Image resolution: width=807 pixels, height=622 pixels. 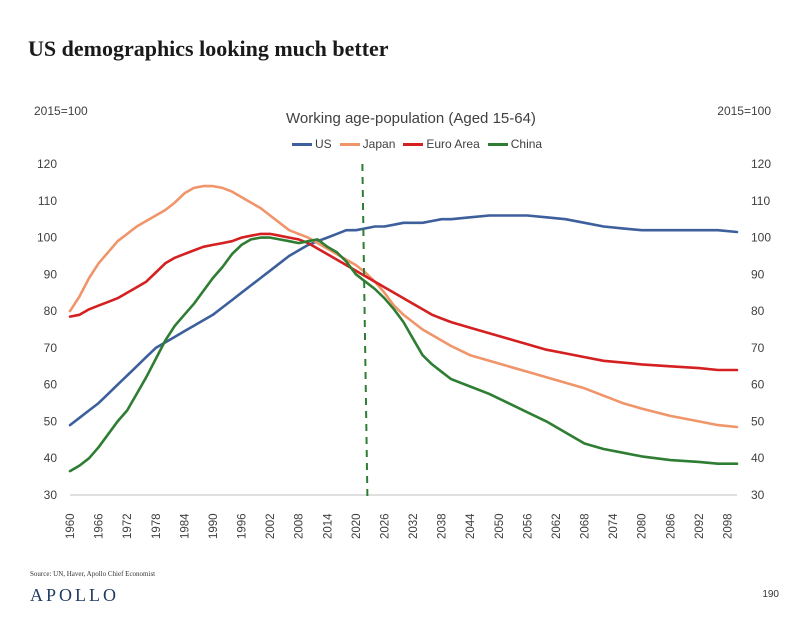 I want to click on x-tick-label: 2056, so click(x=528, y=526).